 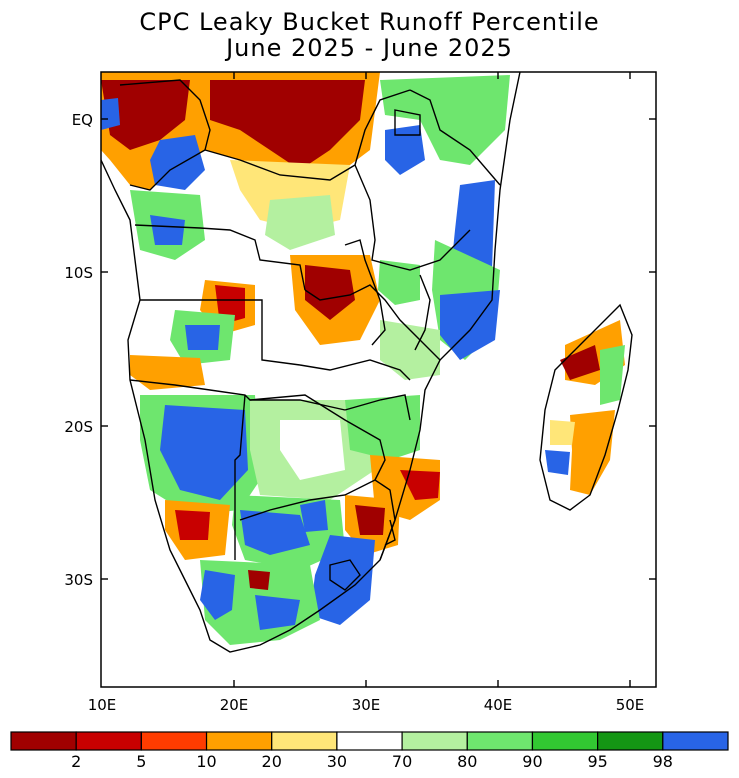 What do you see at coordinates (234, 705) in the screenshot?
I see `x-tick-label-20e: 20E` at bounding box center [234, 705].